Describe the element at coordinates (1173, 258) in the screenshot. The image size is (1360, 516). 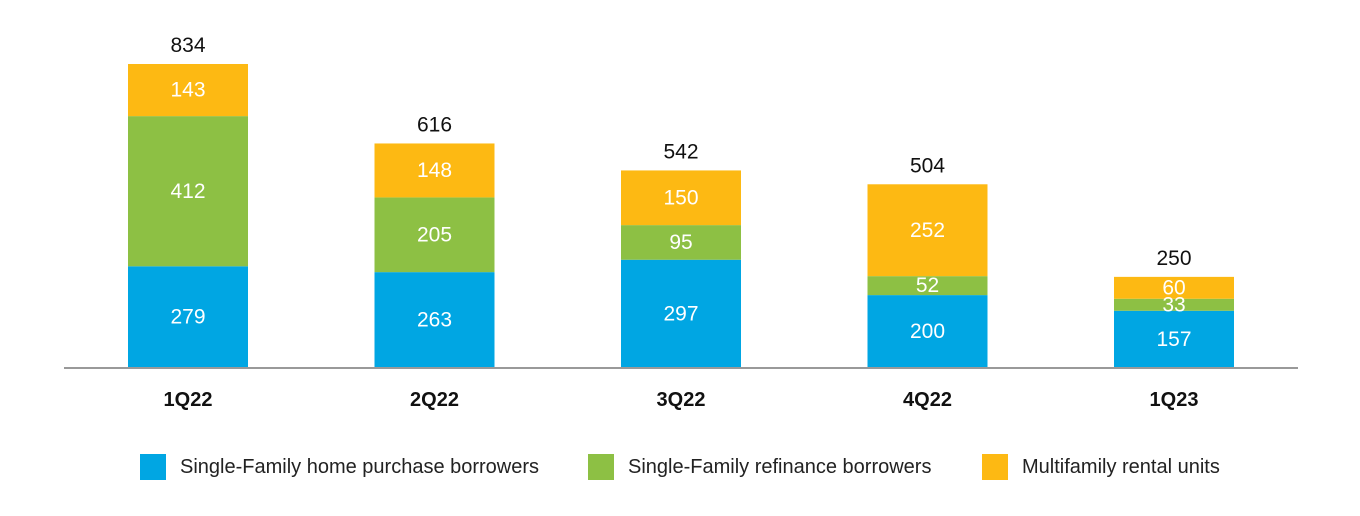
I see `bar-total-label: 250` at that location.